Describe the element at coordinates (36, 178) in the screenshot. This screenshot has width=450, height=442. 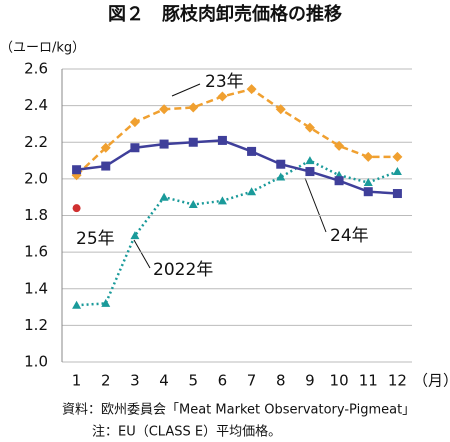
I see `y-tick-label: 2.0` at that location.